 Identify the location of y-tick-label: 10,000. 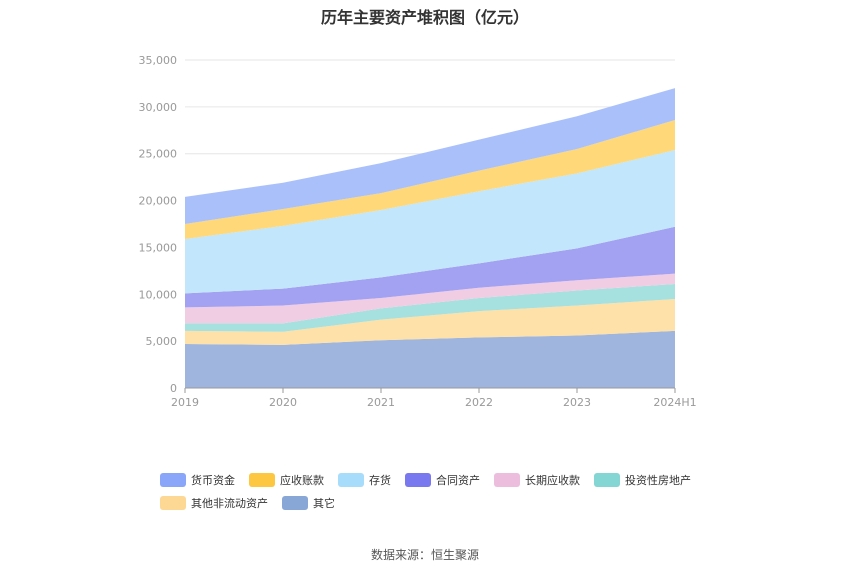
(158, 294).